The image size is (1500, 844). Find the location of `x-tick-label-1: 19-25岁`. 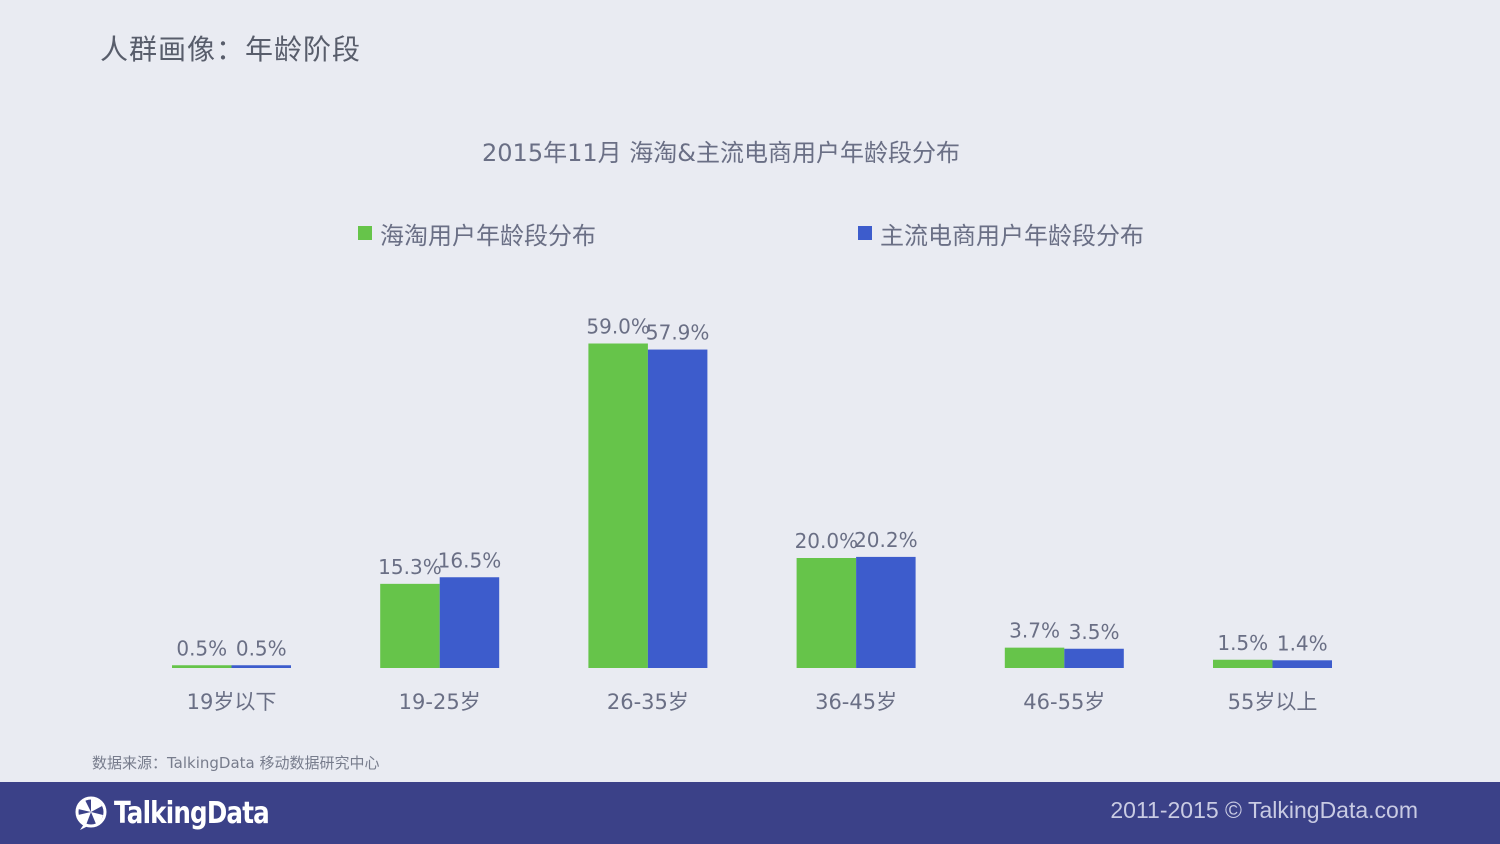

x-tick-label-1: 19-25岁 is located at coordinates (440, 702).